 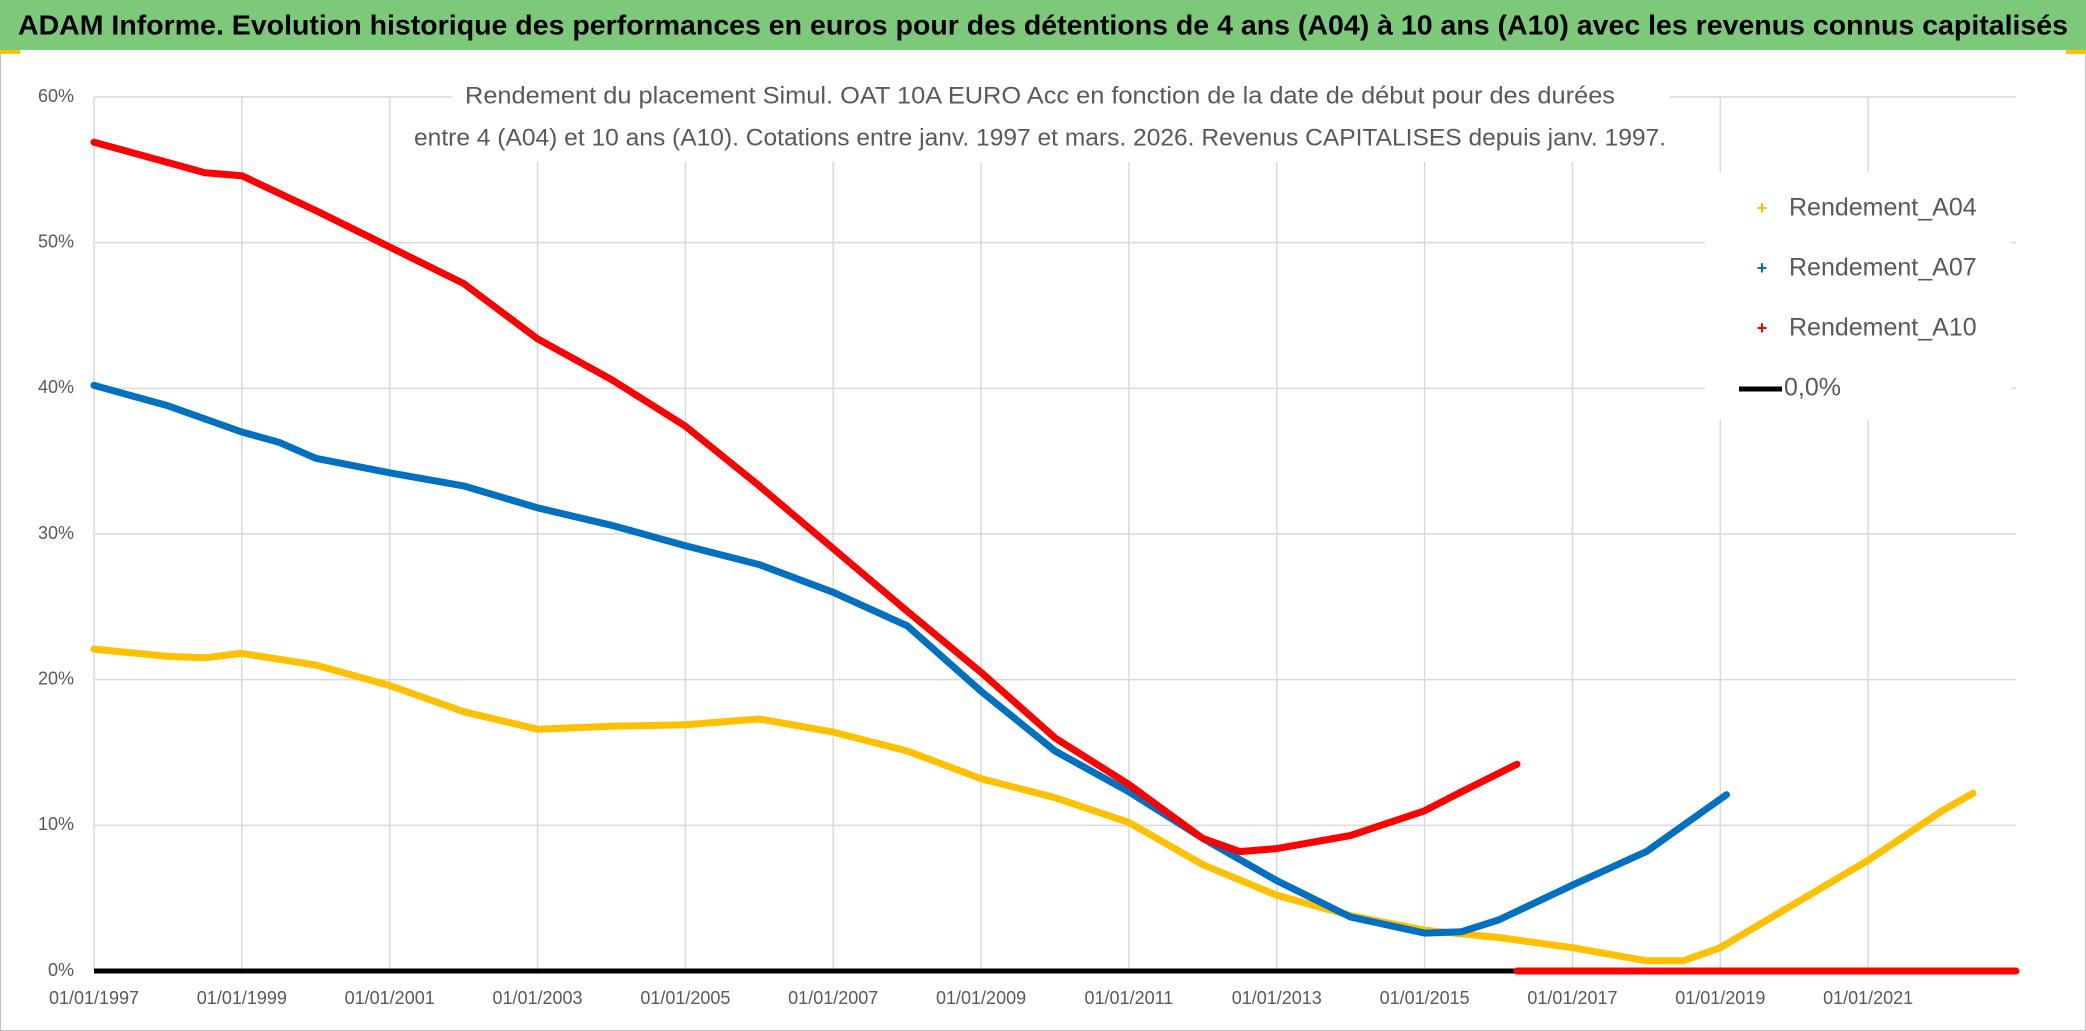 What do you see at coordinates (1572, 998) in the screenshot?
I see `x-tick-label: 01/01/2017` at bounding box center [1572, 998].